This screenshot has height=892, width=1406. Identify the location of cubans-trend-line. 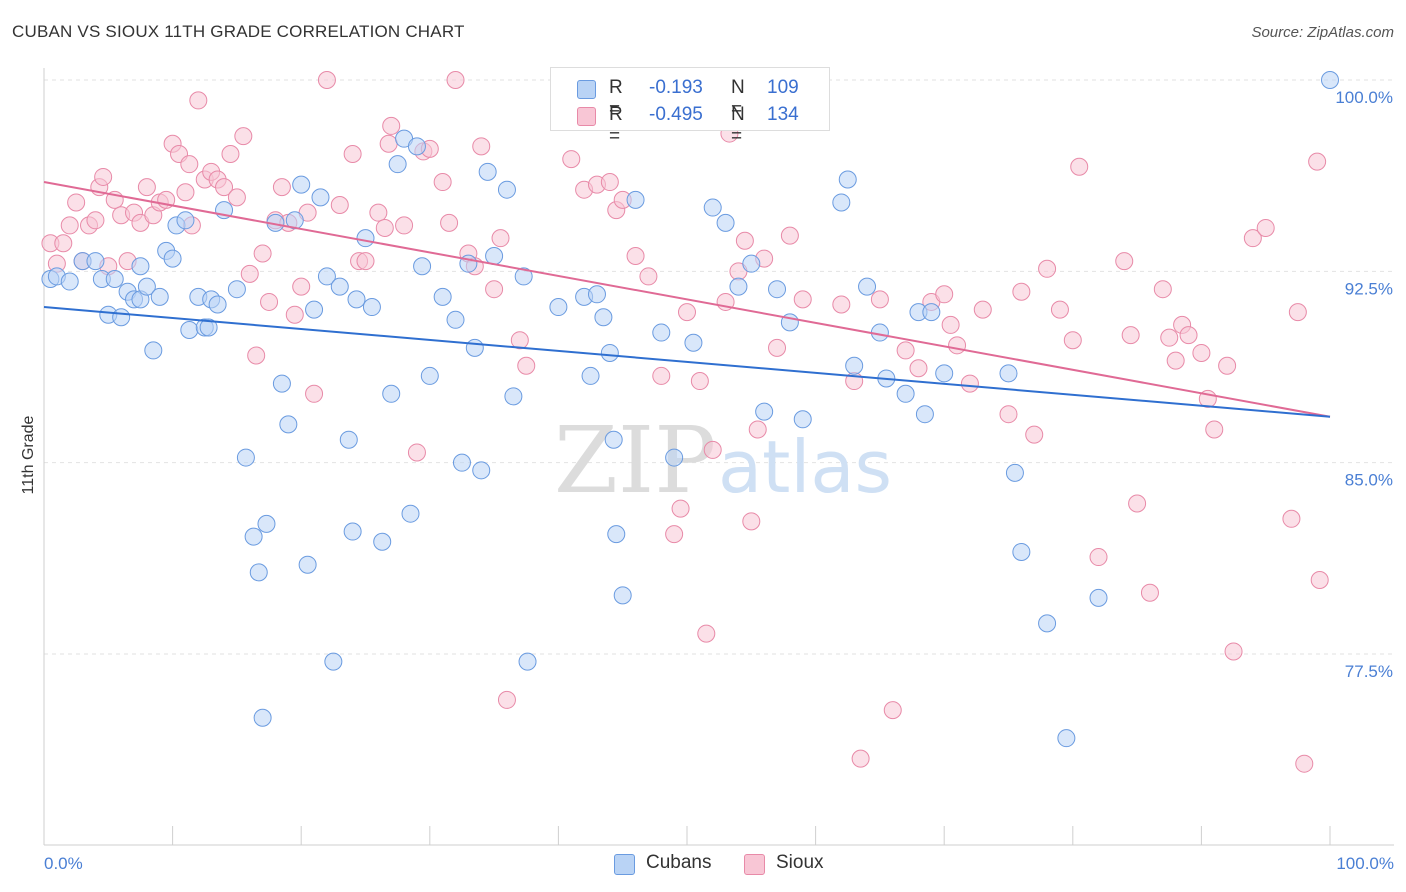
(687, 362).